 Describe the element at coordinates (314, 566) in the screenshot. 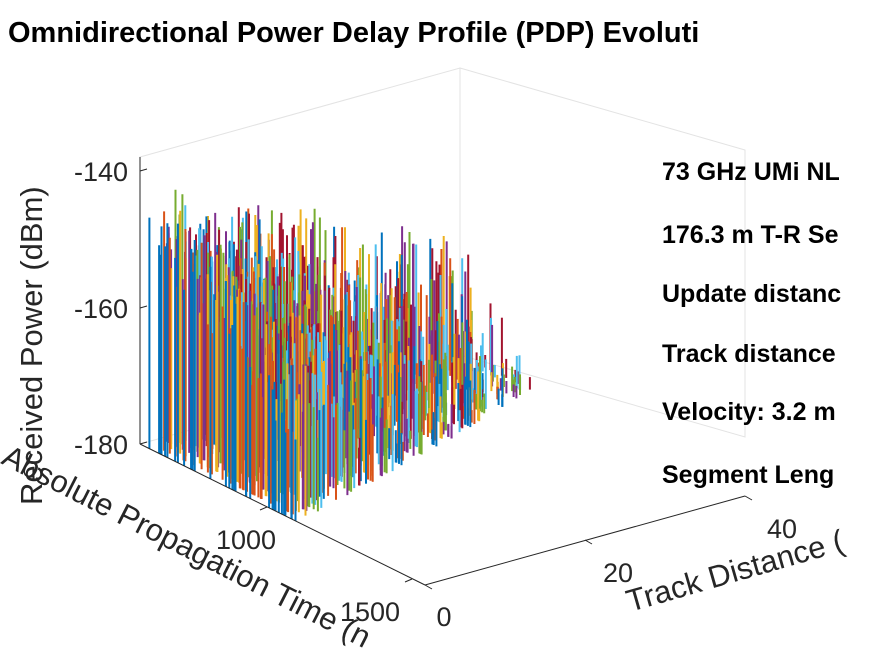

I see `x-ticks: 1000 1500` at that location.